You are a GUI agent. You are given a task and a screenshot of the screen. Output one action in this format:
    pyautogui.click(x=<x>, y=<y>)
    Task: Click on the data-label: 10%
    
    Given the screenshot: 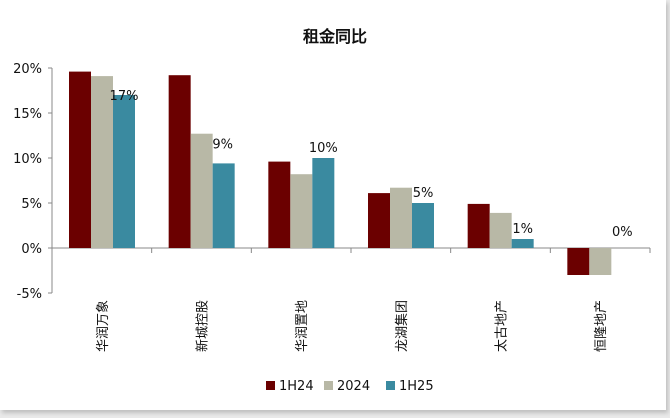 What is the action you would take?
    pyautogui.click(x=323, y=148)
    